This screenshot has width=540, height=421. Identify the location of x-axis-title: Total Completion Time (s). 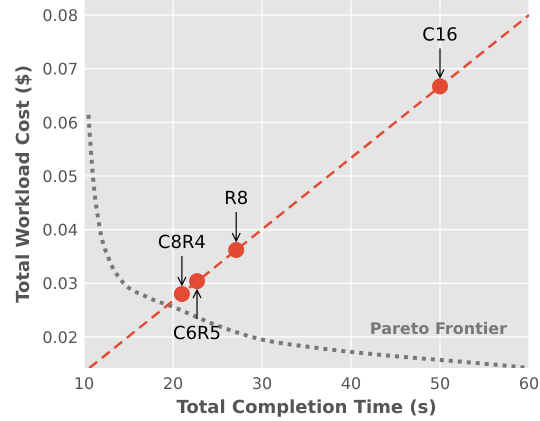
(306, 407).